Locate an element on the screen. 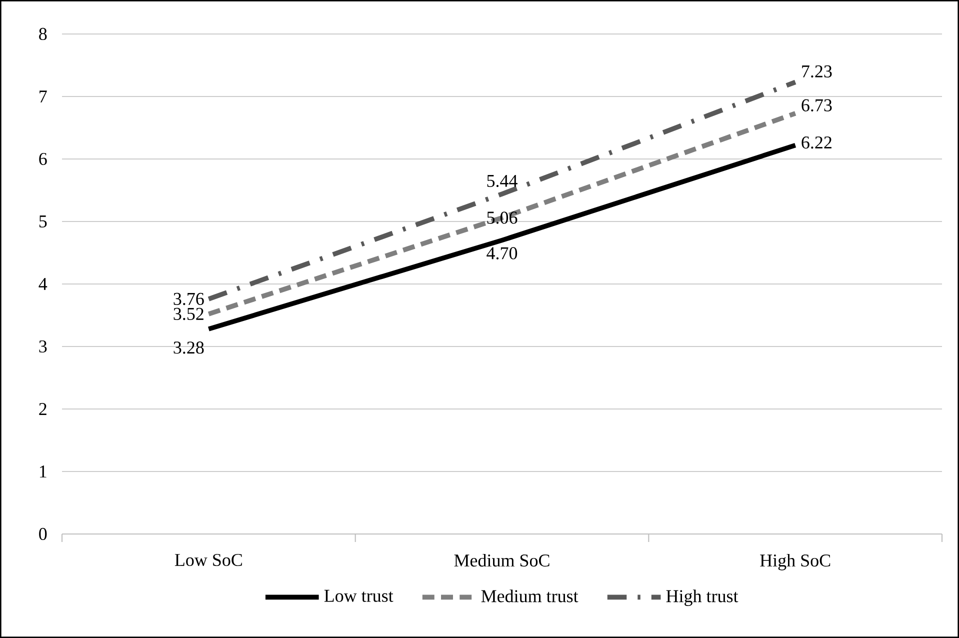 The width and height of the screenshot is (959, 638). data-label: 3.52 is located at coordinates (189, 314).